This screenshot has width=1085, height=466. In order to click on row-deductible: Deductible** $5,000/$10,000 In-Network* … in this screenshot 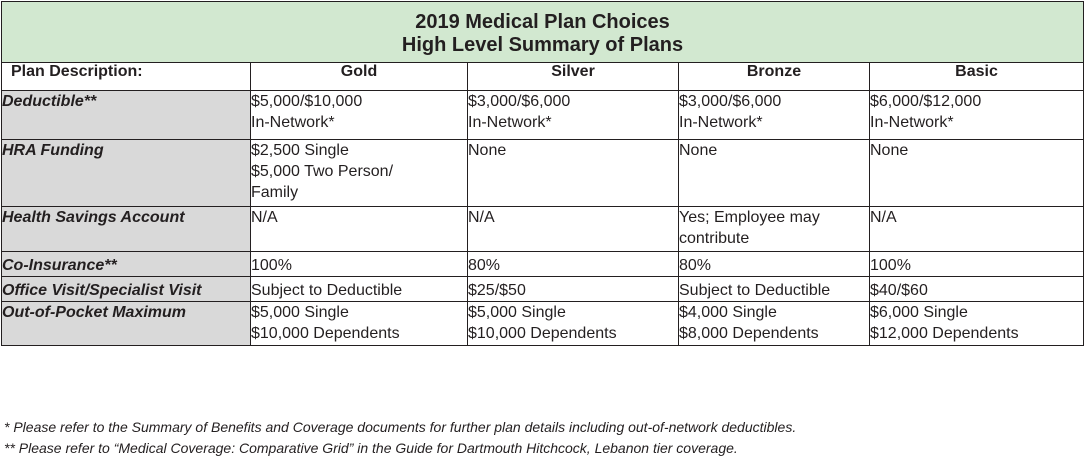, I will do `click(543, 115)`.